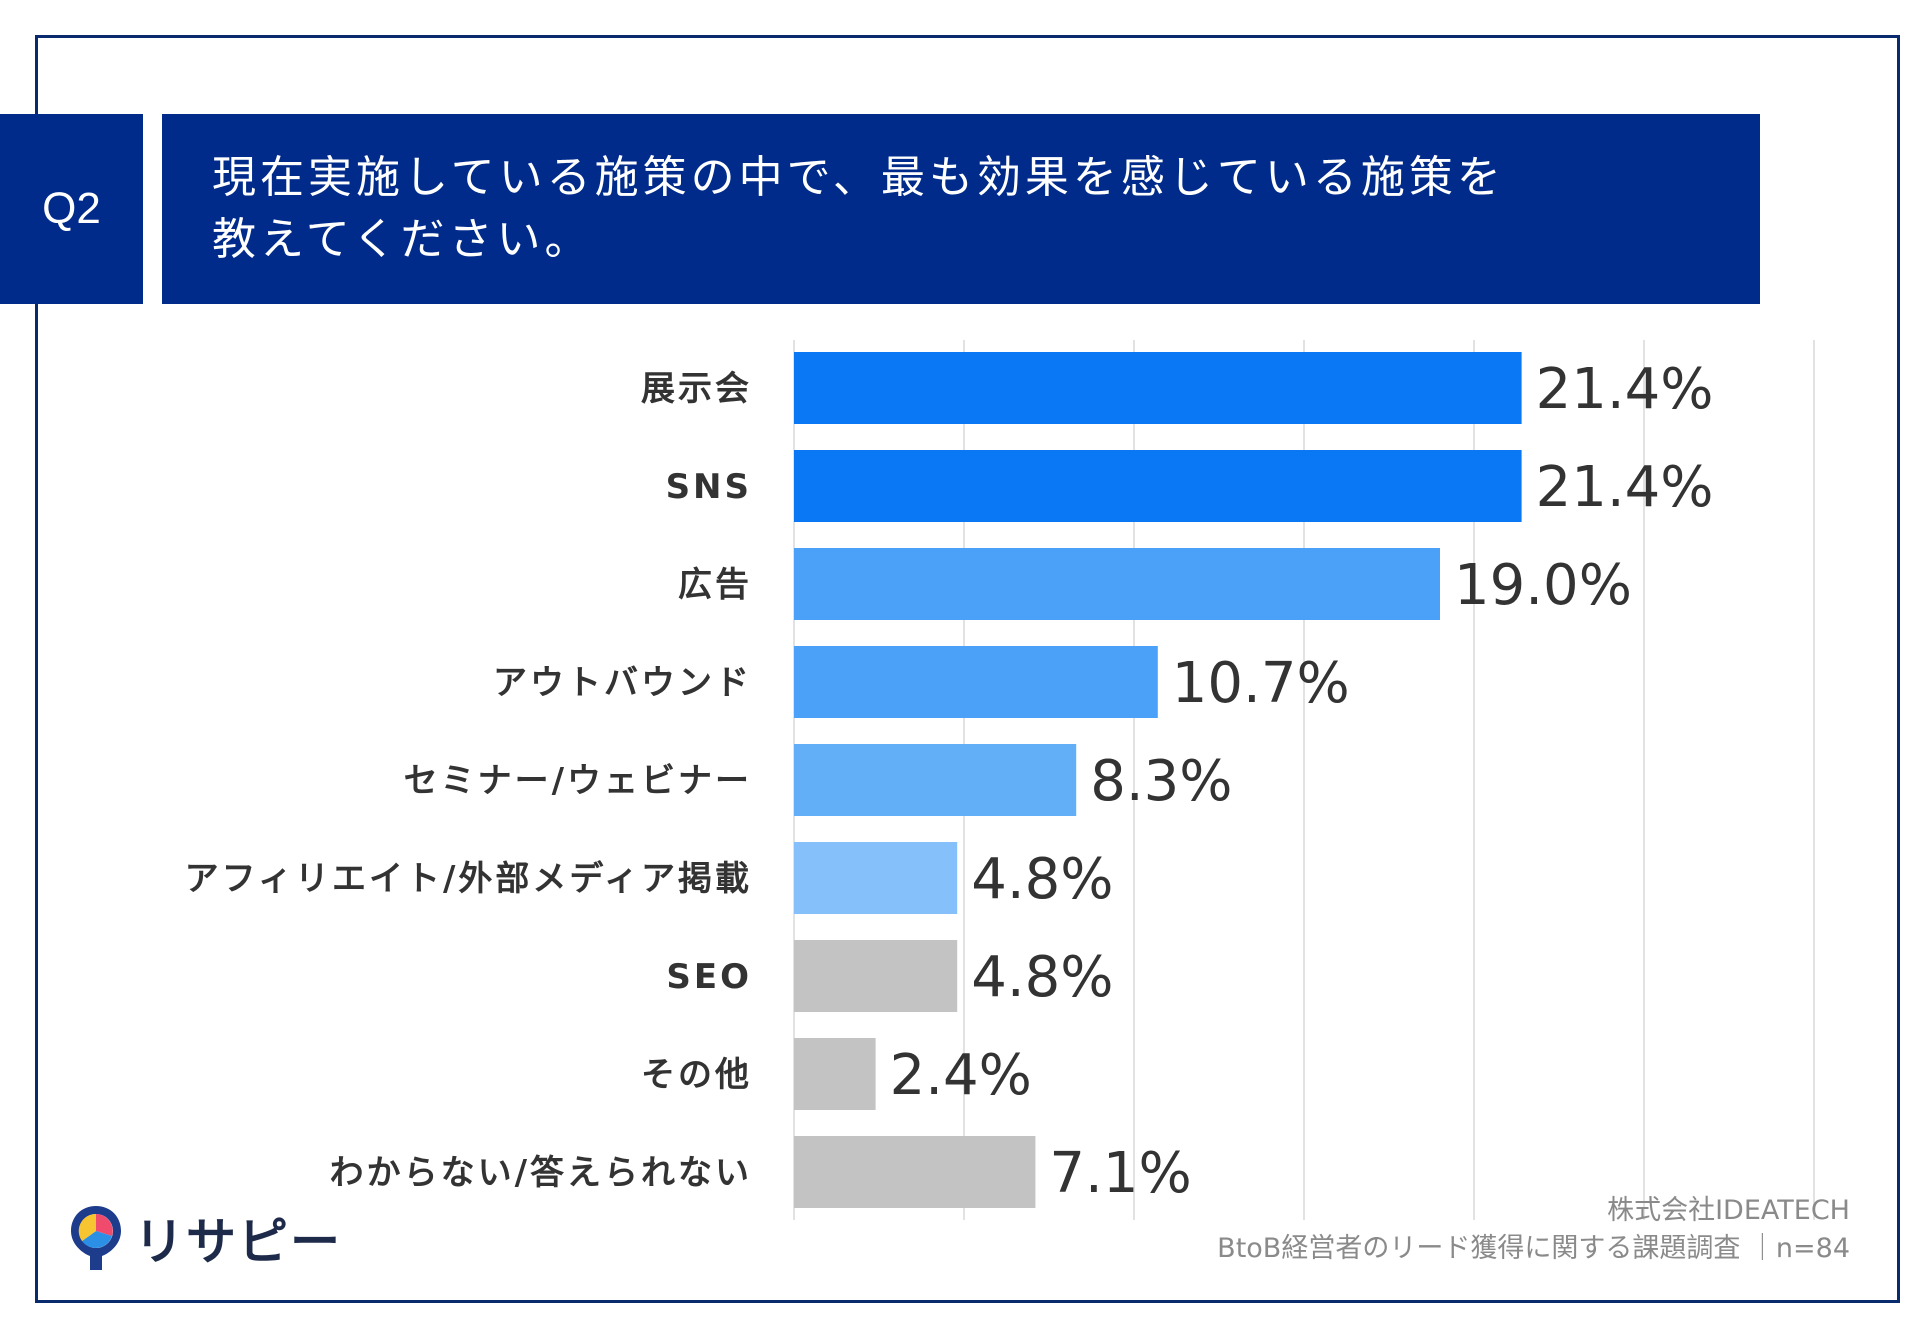  Describe the element at coordinates (402, 239) in the screenshot. I see `question-title-line2: 教えてください。` at that location.